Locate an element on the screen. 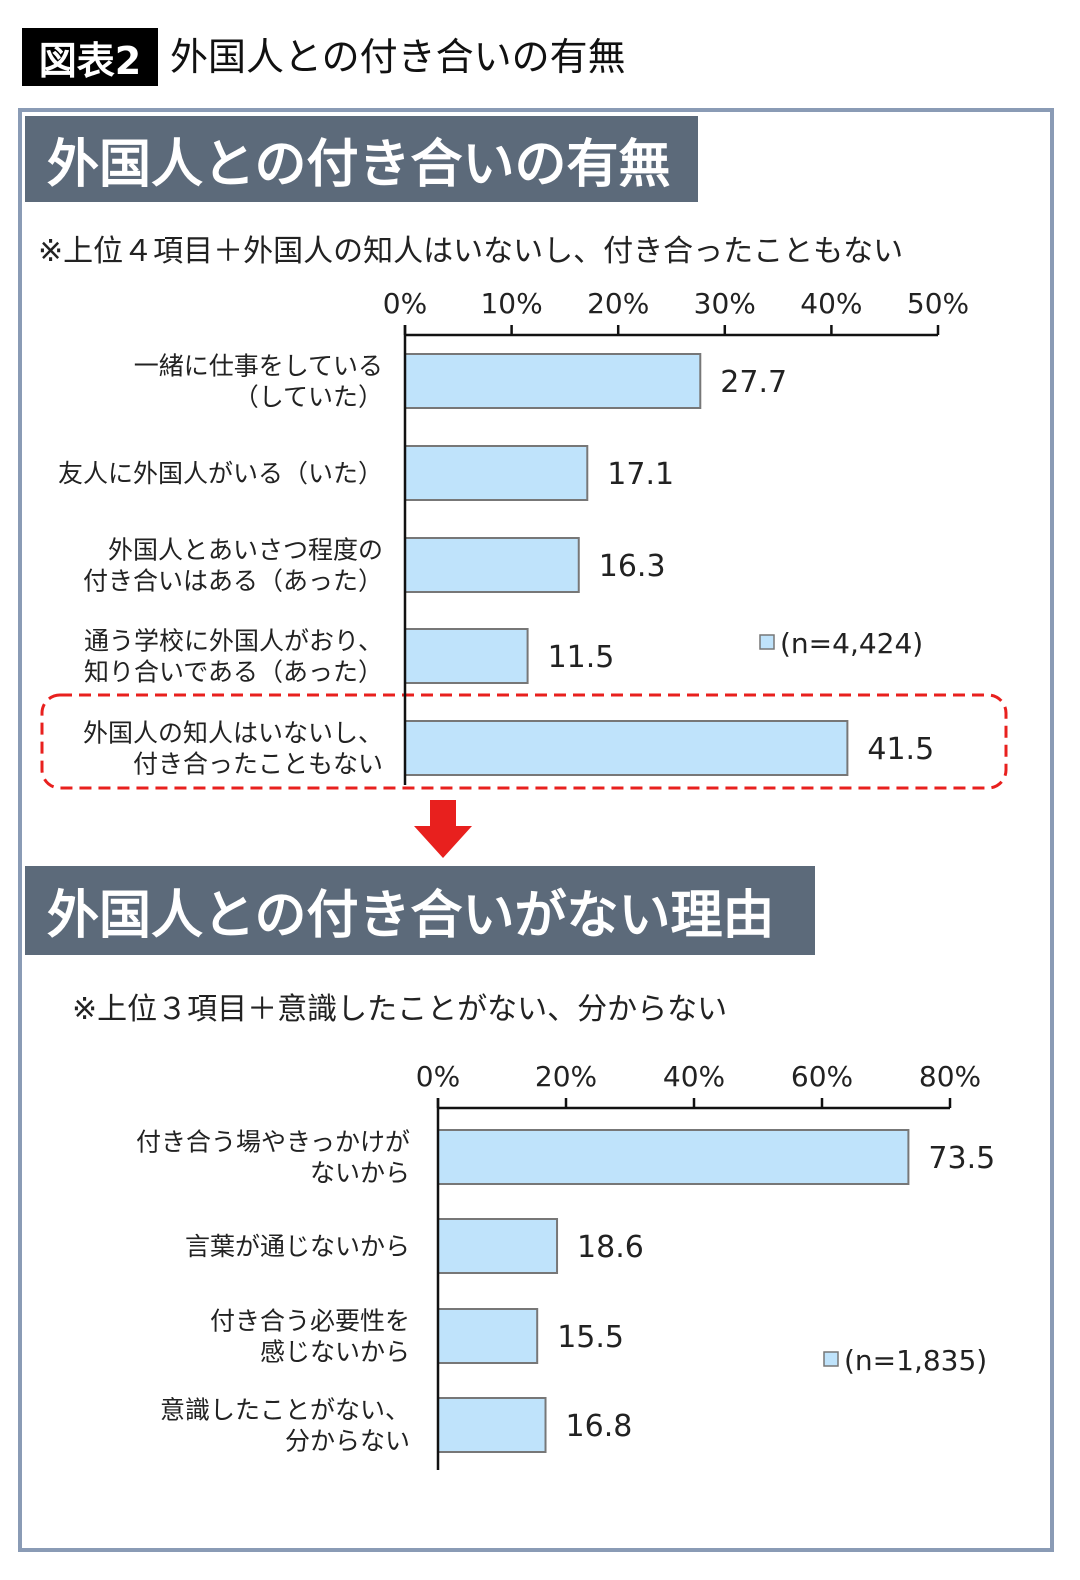 The image size is (1080, 1580). x-tick-label: 30% is located at coordinates (725, 303).